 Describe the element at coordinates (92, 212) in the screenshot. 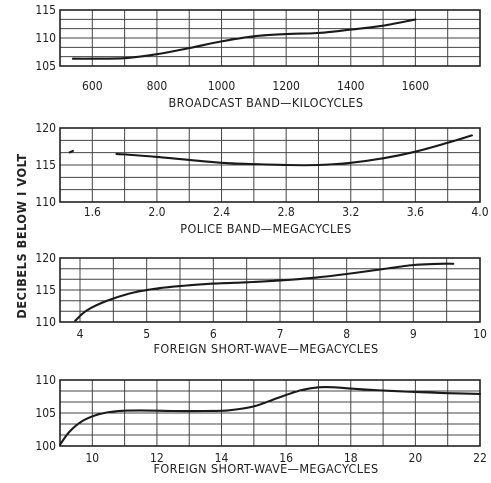

I see `x-tick-label: 1.6` at that location.